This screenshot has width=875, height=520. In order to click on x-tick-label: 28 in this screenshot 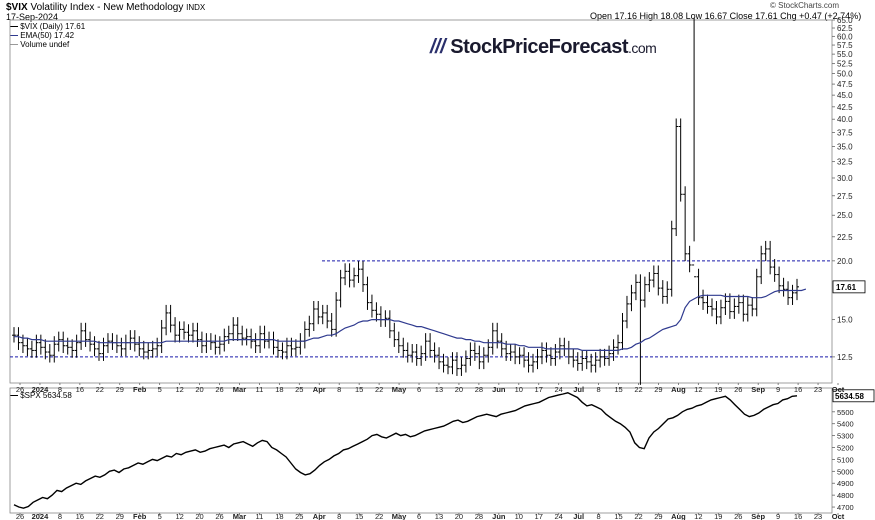, I will do `click(479, 389)`.